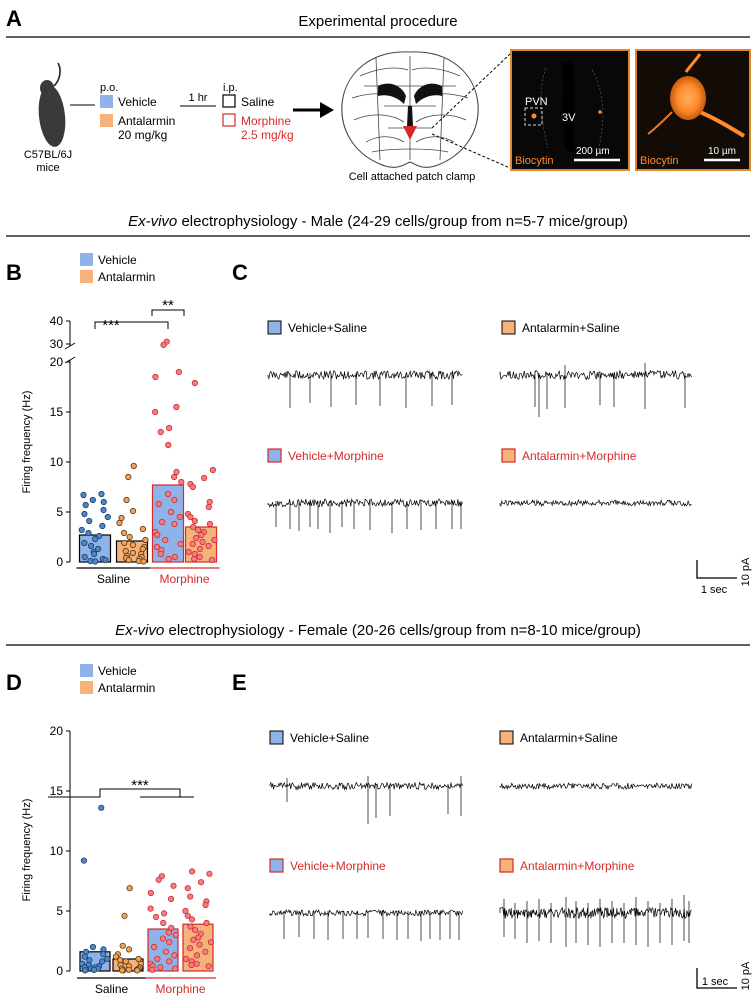  I want to click on brain-caption: Cell attached patch clamp, so click(412, 177).